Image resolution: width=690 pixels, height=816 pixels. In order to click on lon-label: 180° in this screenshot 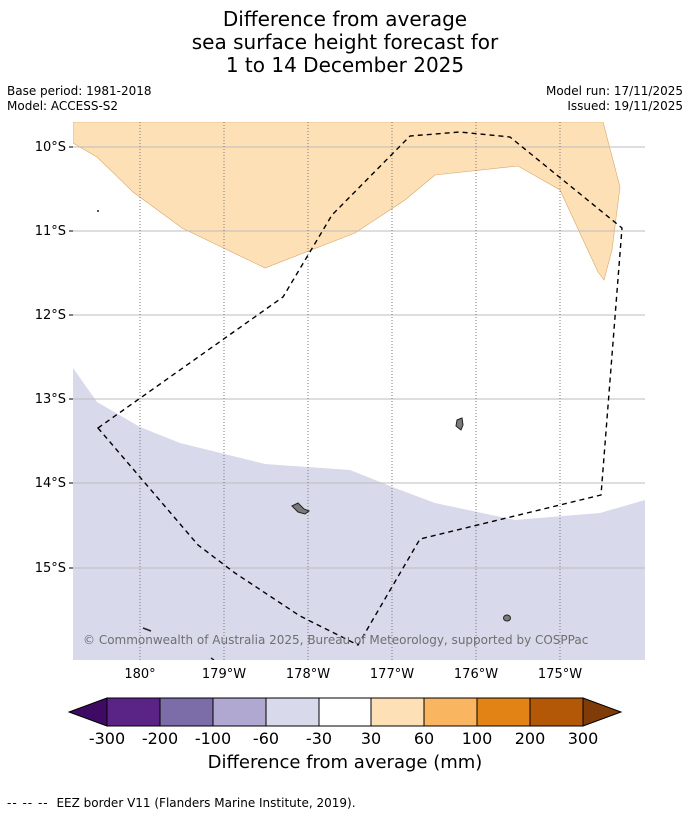, I will do `click(139, 674)`.